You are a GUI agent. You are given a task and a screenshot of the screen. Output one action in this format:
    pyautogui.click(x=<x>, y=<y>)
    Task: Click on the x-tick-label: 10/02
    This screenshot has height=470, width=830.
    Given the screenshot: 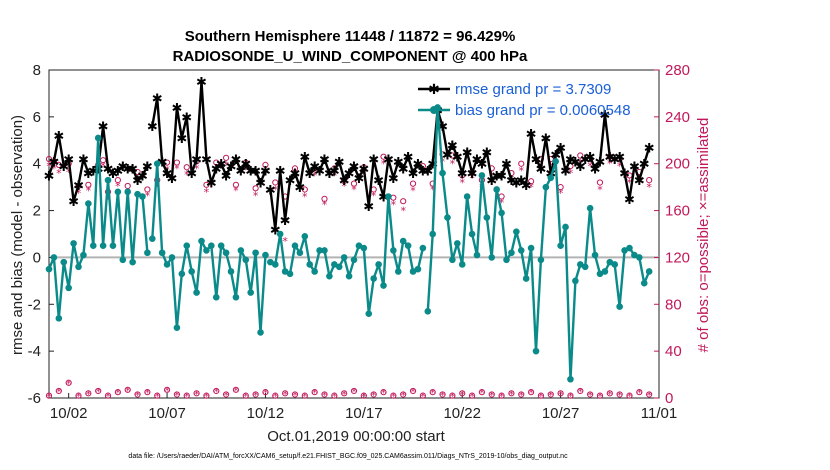 What is the action you would take?
    pyautogui.click(x=69, y=413)
    